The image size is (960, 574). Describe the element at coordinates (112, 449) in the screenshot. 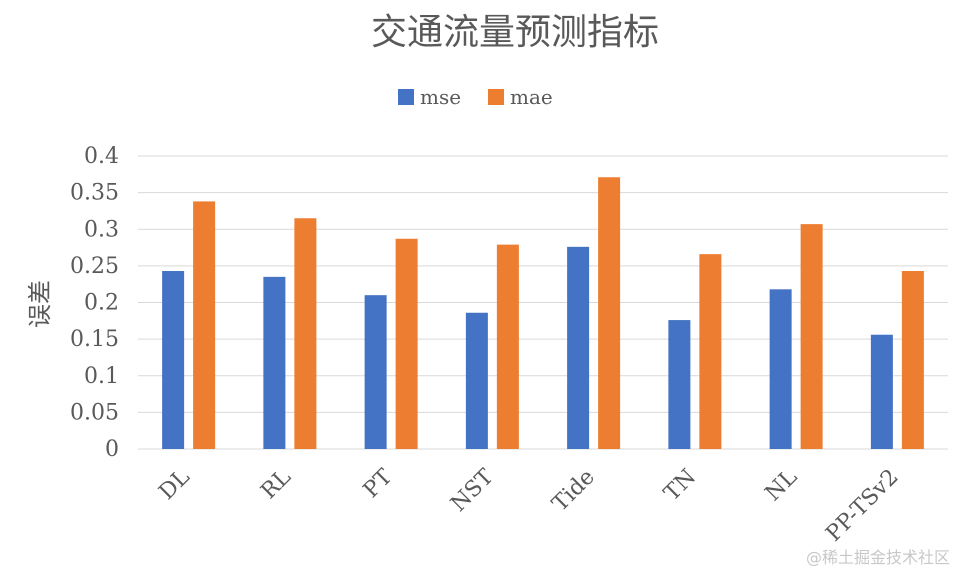

I see `y-tick-label: 0` at that location.